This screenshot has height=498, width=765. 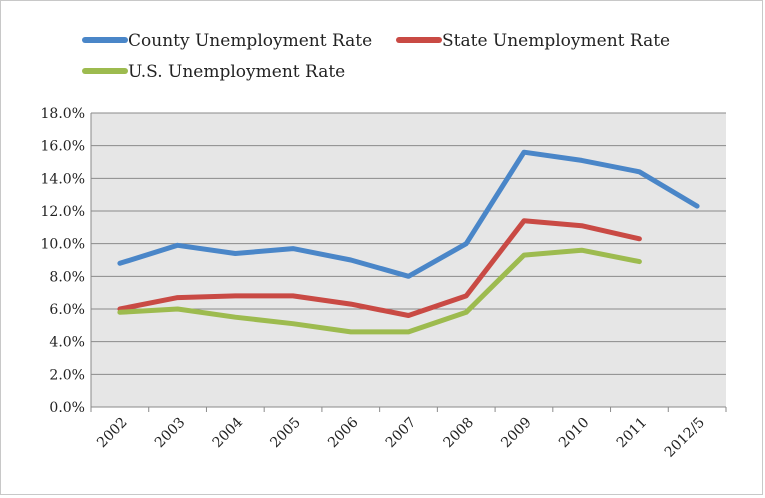 I want to click on y-tick-label: 14.0%, so click(x=63, y=179).